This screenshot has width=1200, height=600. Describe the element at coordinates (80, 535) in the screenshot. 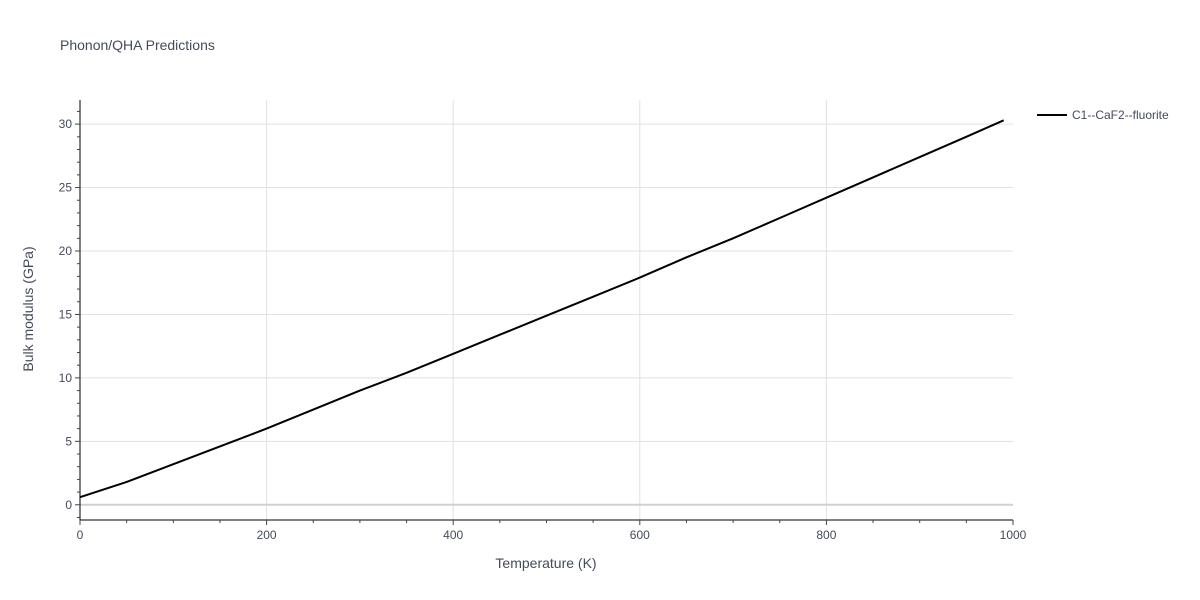

I see `x-tick-label: 0` at that location.